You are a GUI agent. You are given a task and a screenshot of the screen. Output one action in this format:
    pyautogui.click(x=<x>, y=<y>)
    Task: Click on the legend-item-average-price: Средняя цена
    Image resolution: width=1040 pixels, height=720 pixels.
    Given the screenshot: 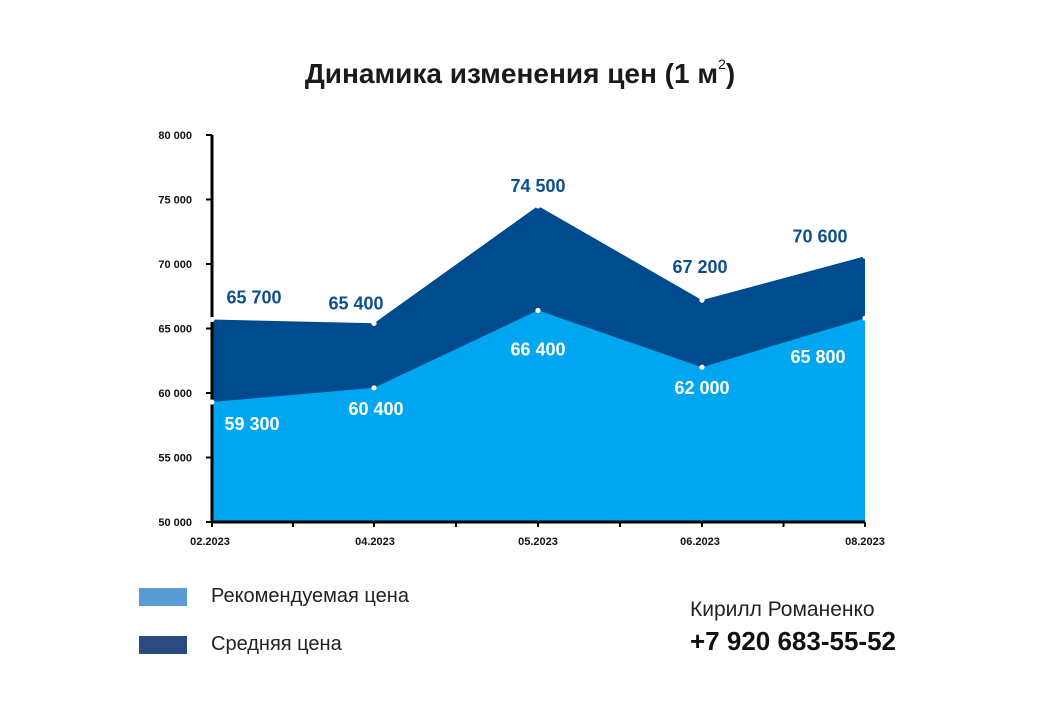 What is the action you would take?
    pyautogui.click(x=240, y=644)
    